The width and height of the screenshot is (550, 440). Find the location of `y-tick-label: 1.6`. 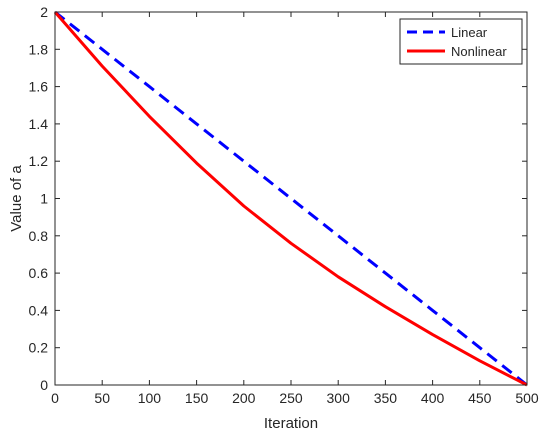

y-tick-label: 1.6 is located at coordinates (39, 87).